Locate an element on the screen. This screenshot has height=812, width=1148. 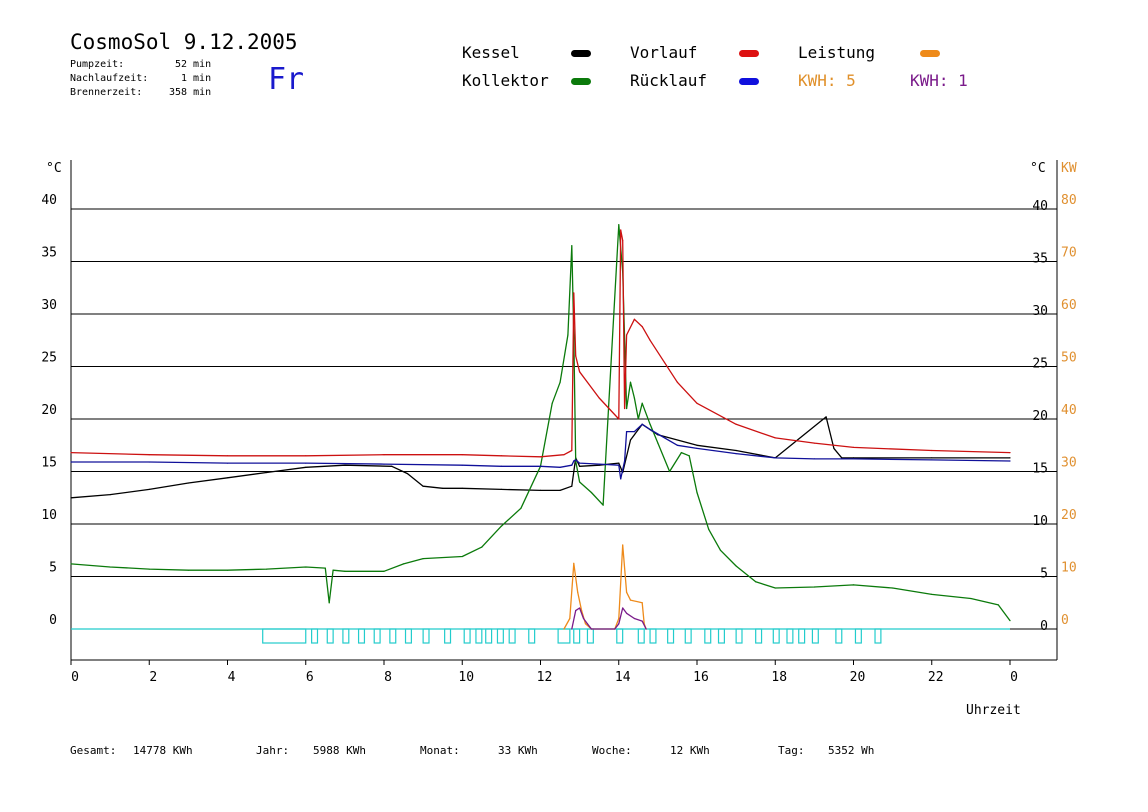
y-tick-label-right: 35 is located at coordinates (1040, 259).